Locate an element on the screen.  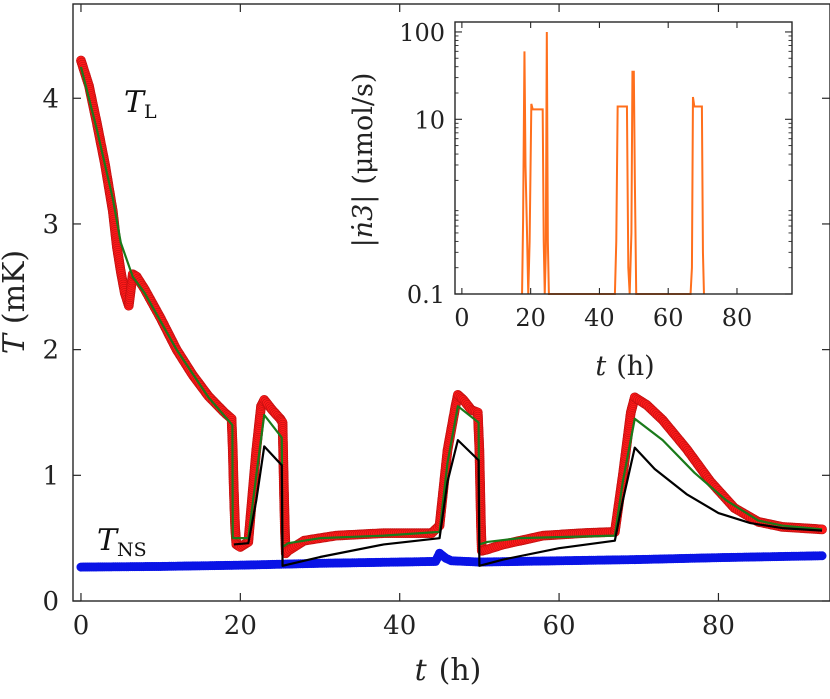
main-x-axis-title: t (h) is located at coordinates (448, 670).